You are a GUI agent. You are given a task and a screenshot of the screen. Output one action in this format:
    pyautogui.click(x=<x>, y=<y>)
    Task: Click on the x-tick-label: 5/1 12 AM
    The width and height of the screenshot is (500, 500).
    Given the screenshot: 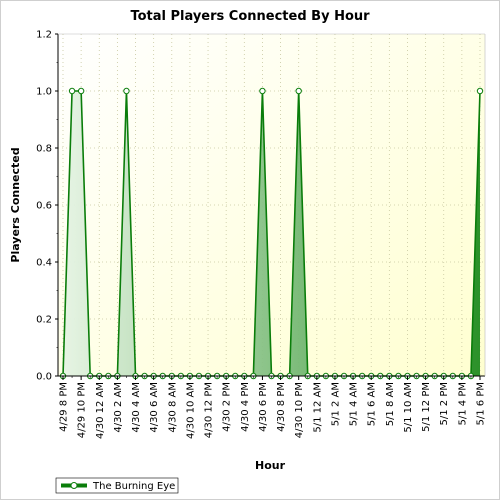 What is the action you would take?
    pyautogui.click(x=317, y=407)
    